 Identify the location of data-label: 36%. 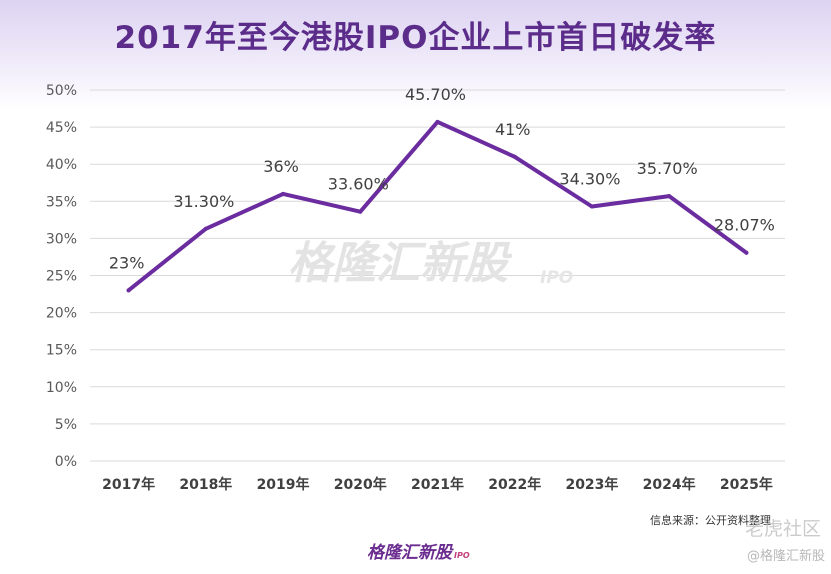
(281, 166).